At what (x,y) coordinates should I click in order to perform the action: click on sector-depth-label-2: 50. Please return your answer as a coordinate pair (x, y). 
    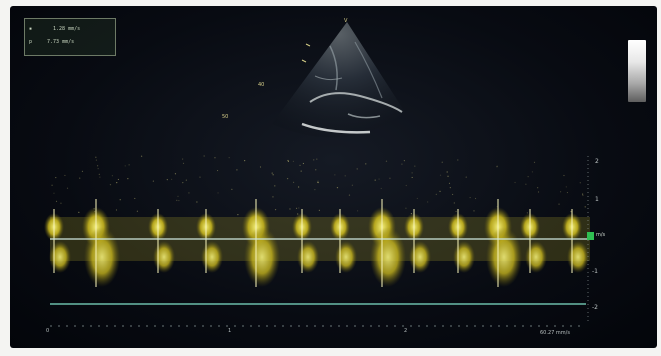
    Looking at the image, I should click on (225, 117).